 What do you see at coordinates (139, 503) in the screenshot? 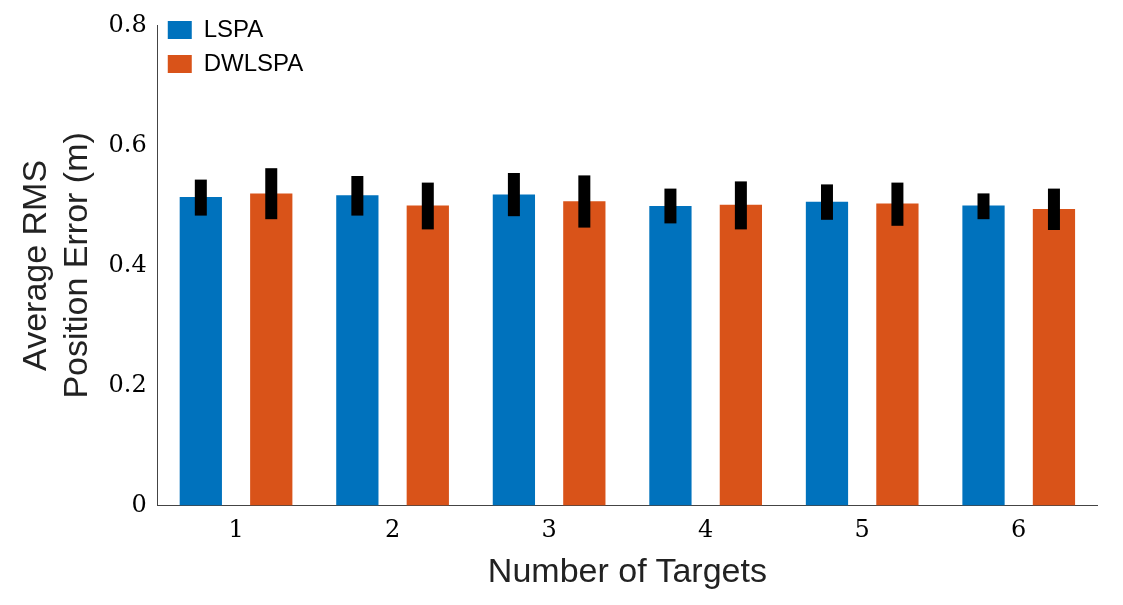
I see `y-tick-label: 0` at bounding box center [139, 503].